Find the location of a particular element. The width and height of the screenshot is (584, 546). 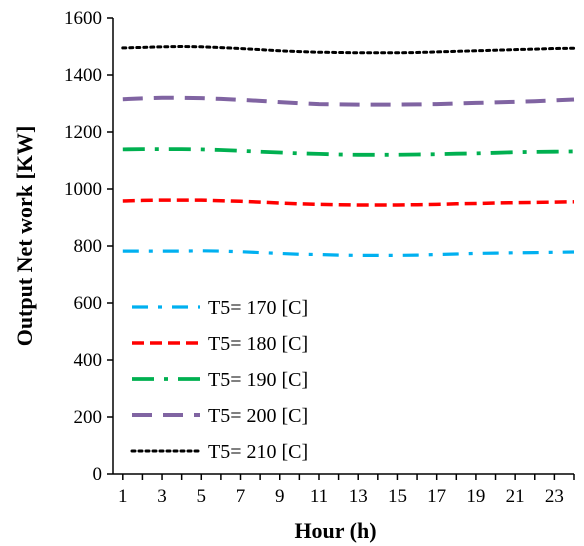

x-tick-label: 23 is located at coordinates (554, 496).